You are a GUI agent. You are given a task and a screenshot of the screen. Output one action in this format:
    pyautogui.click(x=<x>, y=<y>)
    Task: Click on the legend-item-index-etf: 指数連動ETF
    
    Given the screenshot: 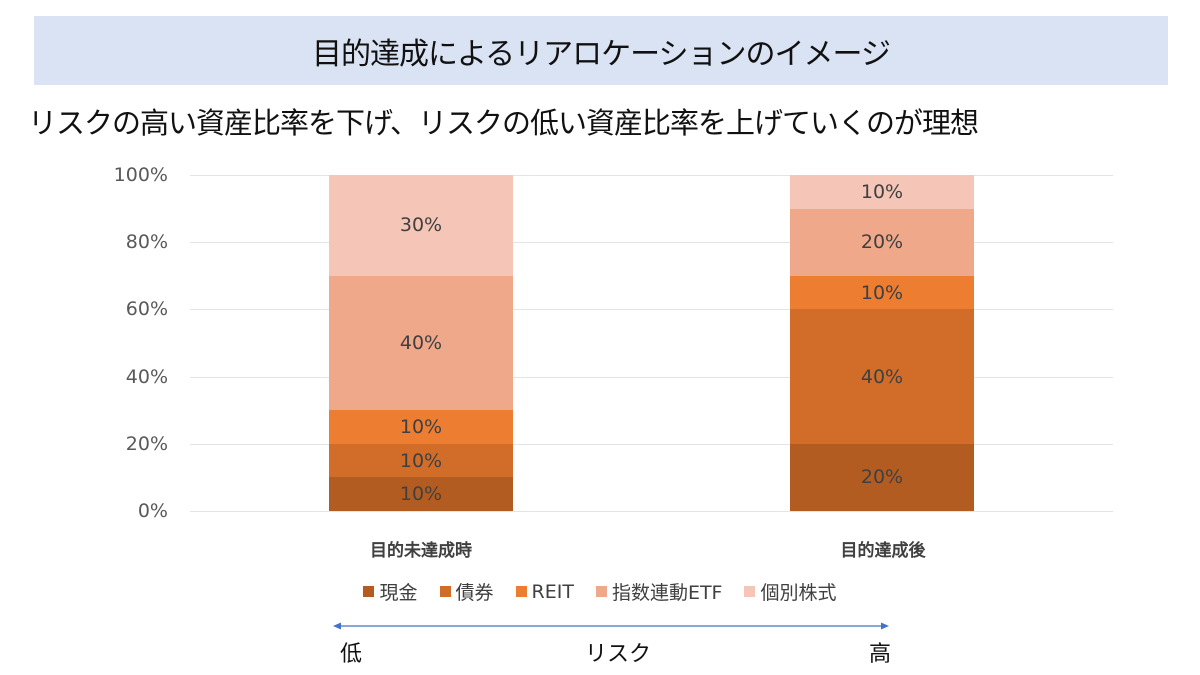 What is the action you would take?
    pyautogui.click(x=658, y=591)
    